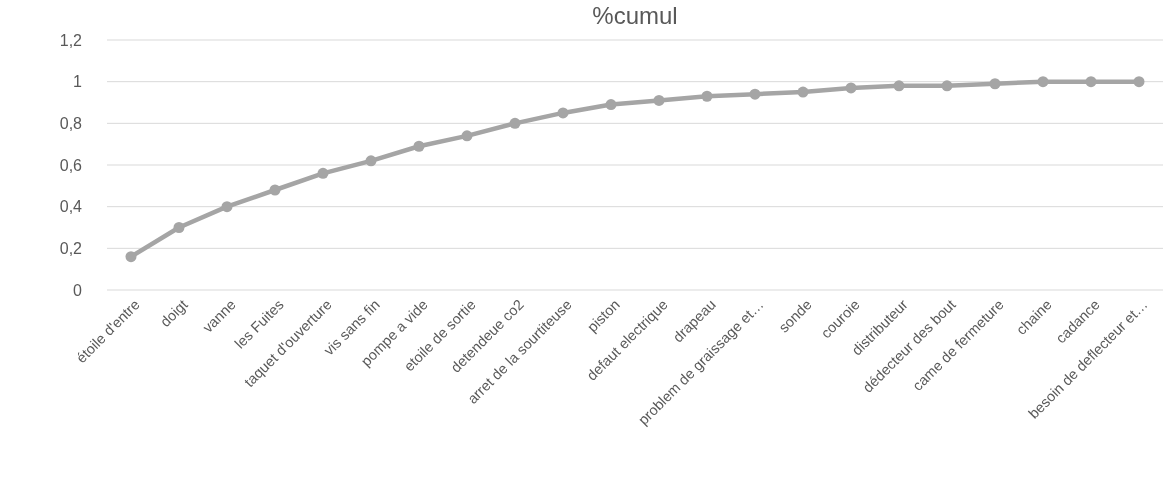 Image resolution: width=1171 pixels, height=482 pixels. What do you see at coordinates (71, 165) in the screenshot?
I see `y-tick-label: 0,6` at bounding box center [71, 165].